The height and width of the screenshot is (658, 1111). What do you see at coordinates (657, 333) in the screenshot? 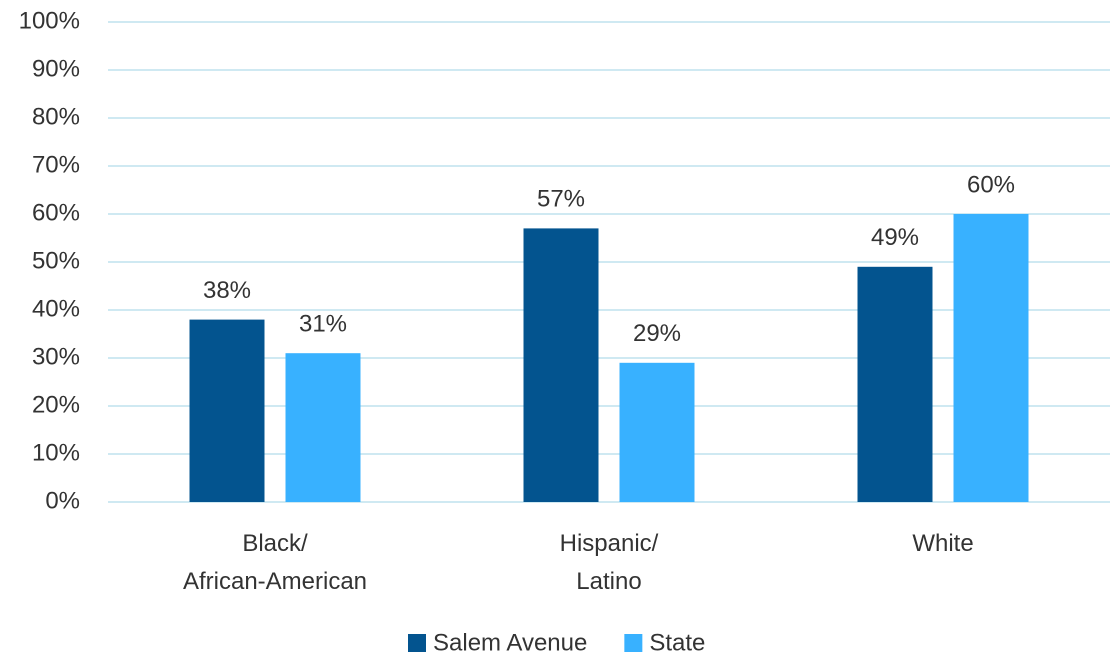
I see `data-label: 29%` at bounding box center [657, 333].